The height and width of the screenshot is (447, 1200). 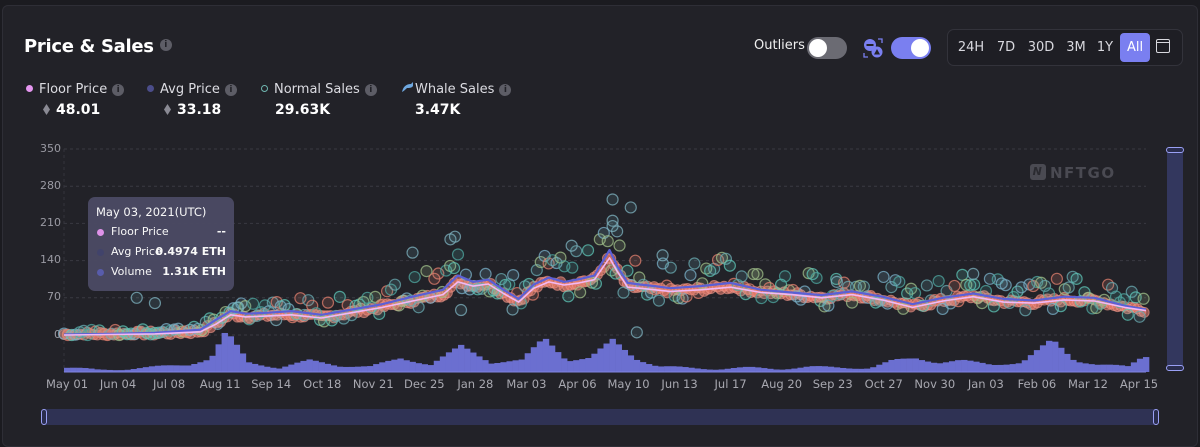 I want to click on x-tick-label: Oct 27, so click(x=883, y=384).